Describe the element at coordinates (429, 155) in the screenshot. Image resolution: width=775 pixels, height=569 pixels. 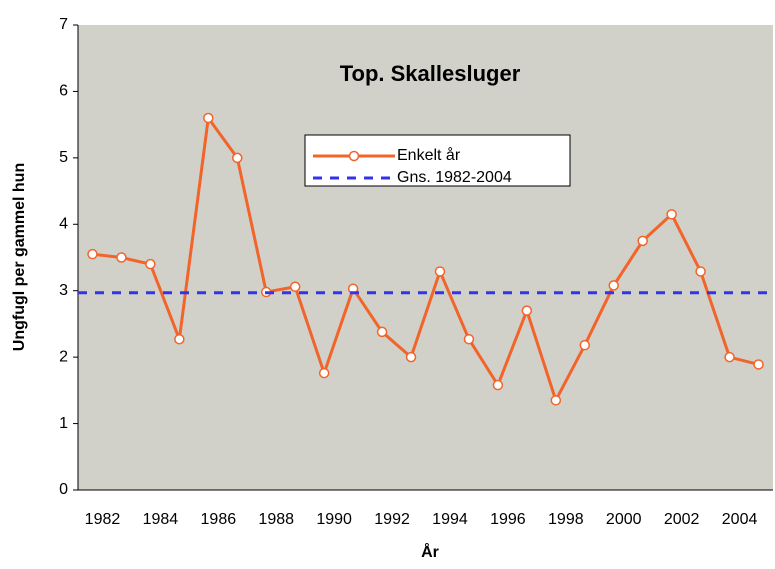
I see `legend-label: Enkelt år` at that location.